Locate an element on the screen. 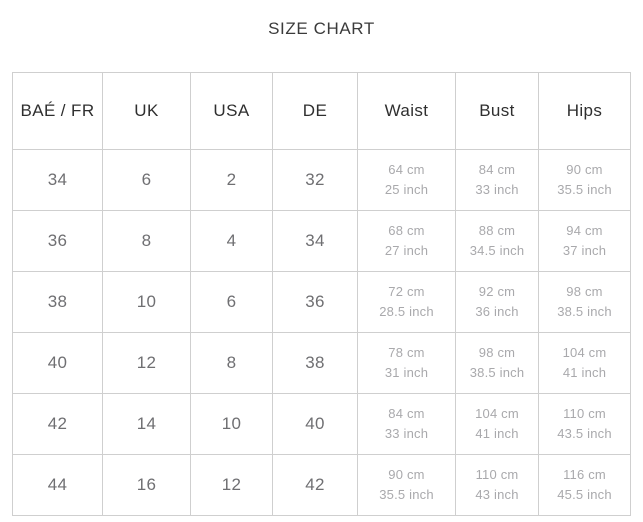 The width and height of the screenshot is (643, 522). cell-bust: 84 cm 33 inch is located at coordinates (497, 180).